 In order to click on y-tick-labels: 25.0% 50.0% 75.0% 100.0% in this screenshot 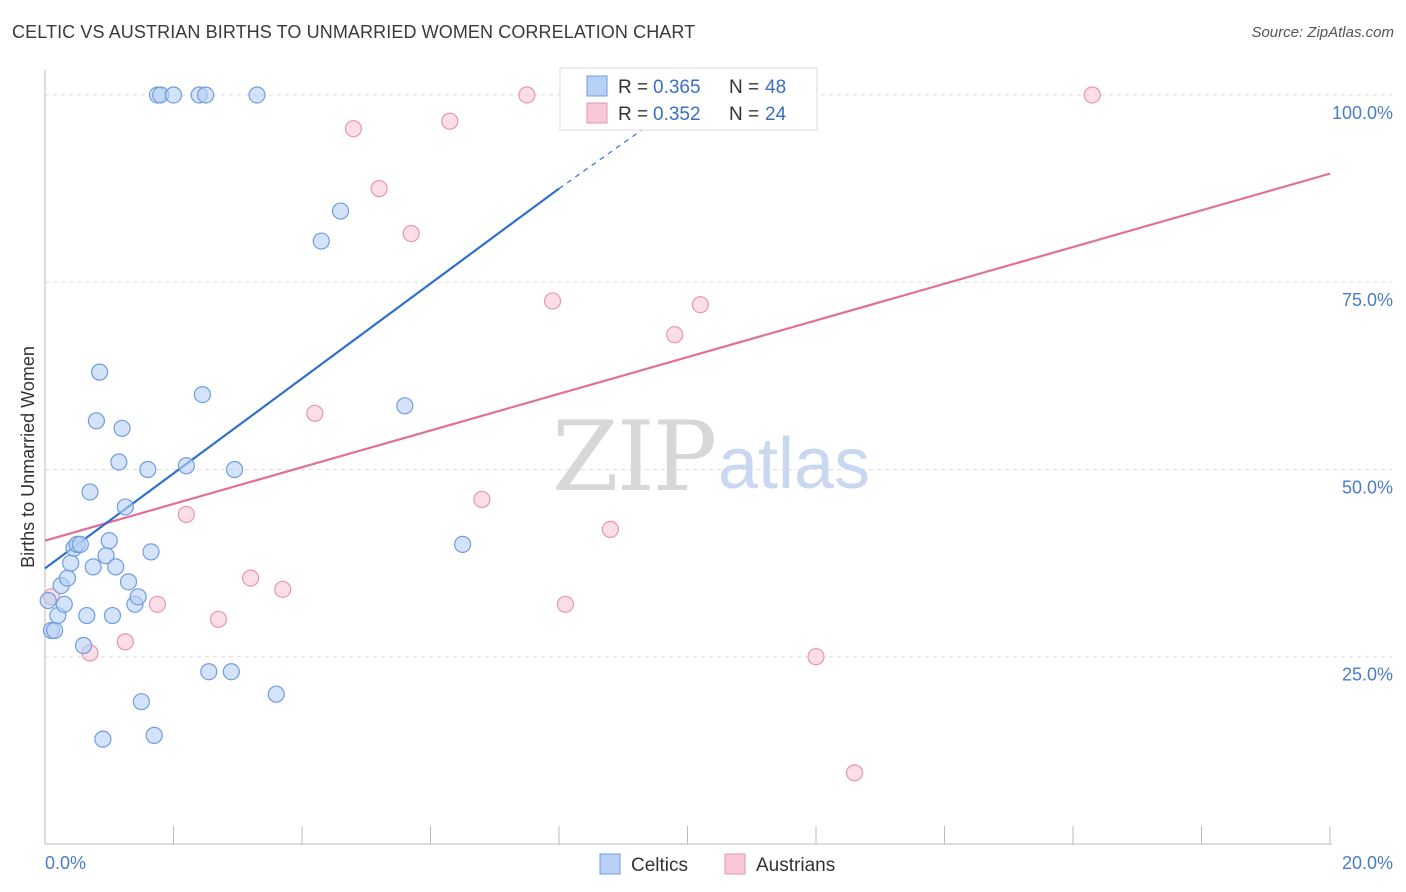, I will do `click(1362, 394)`.